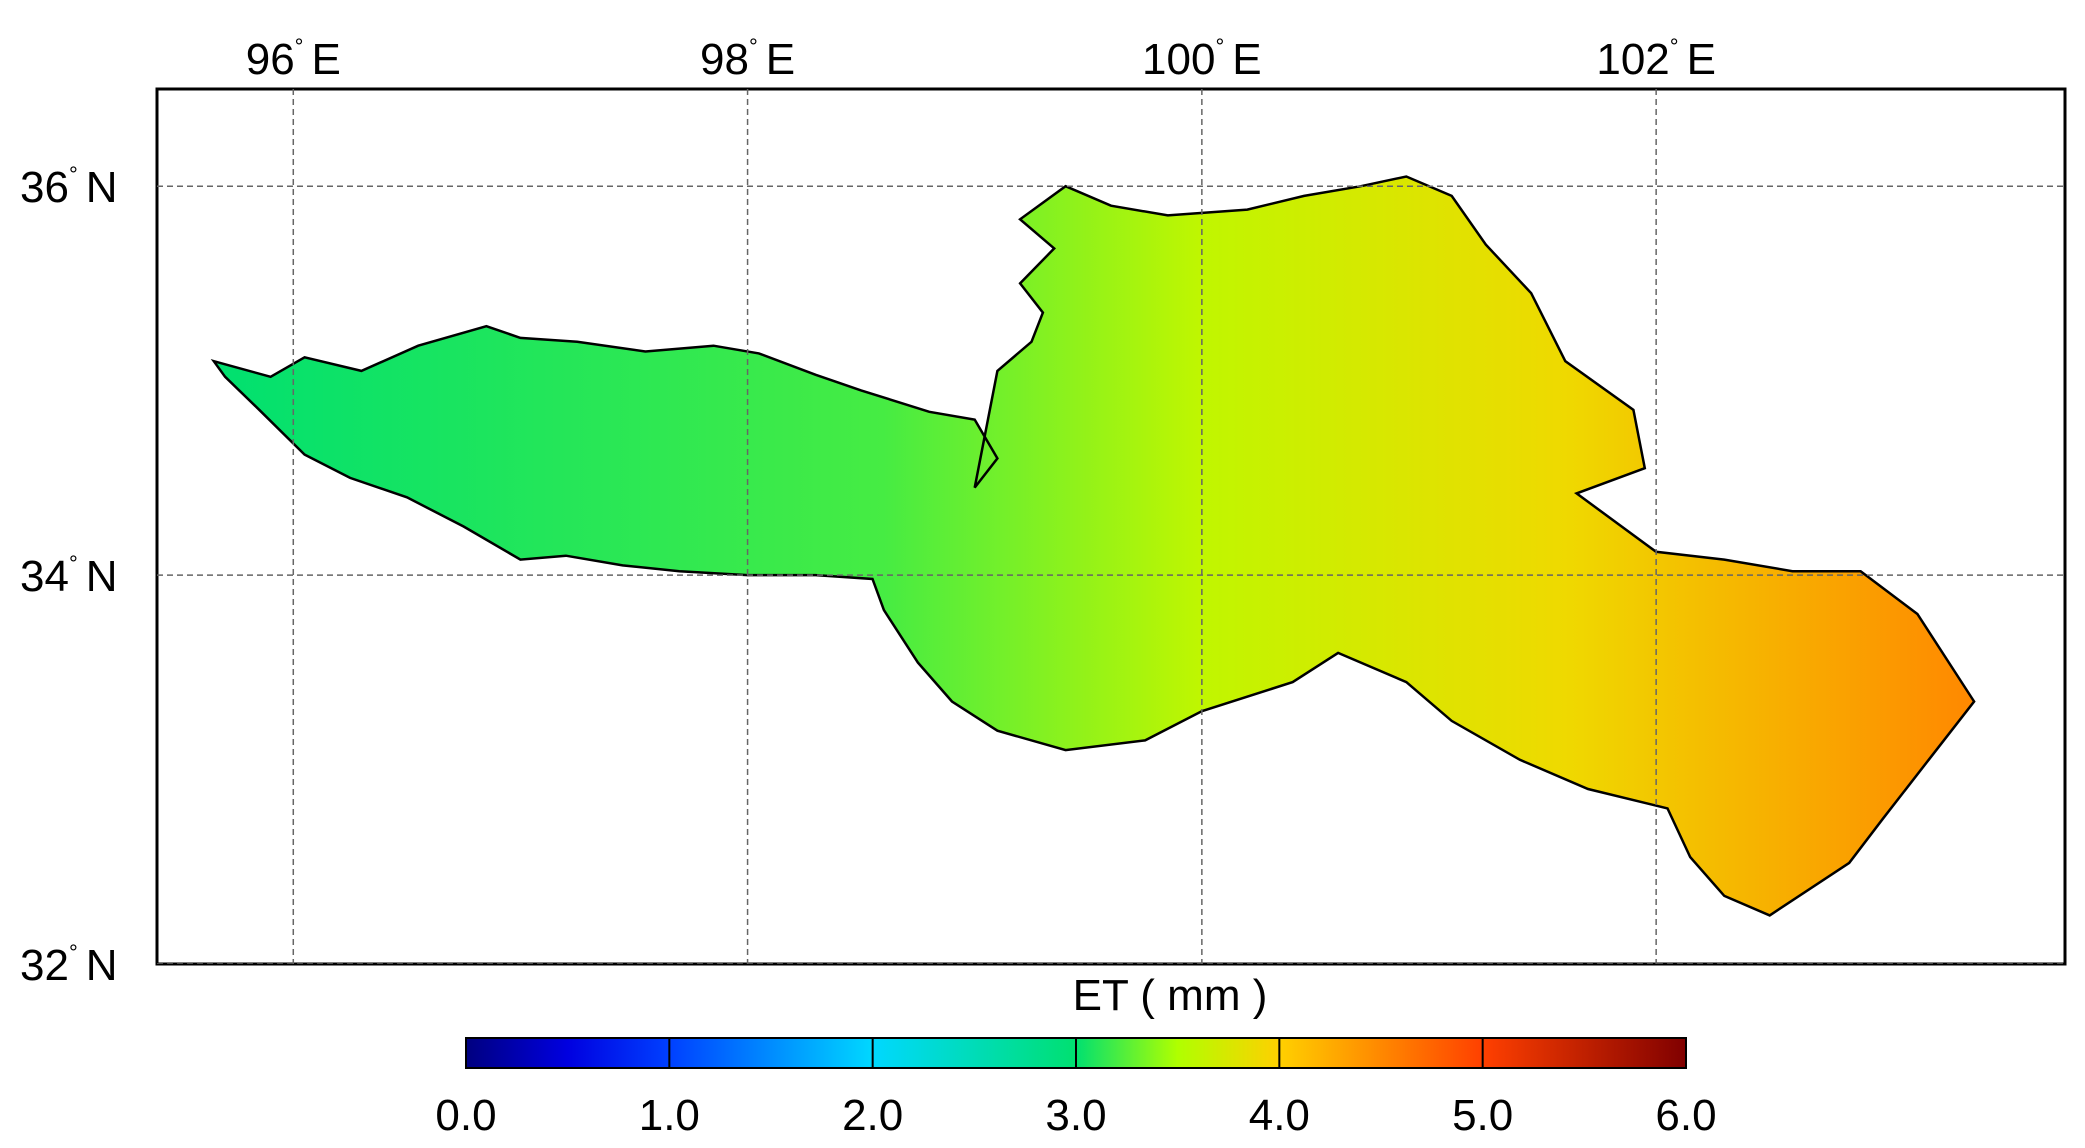 Image resolution: width=2085 pixels, height=1148 pixels. I want to click on colorbar-tick-label: 1.0, so click(669, 1115).